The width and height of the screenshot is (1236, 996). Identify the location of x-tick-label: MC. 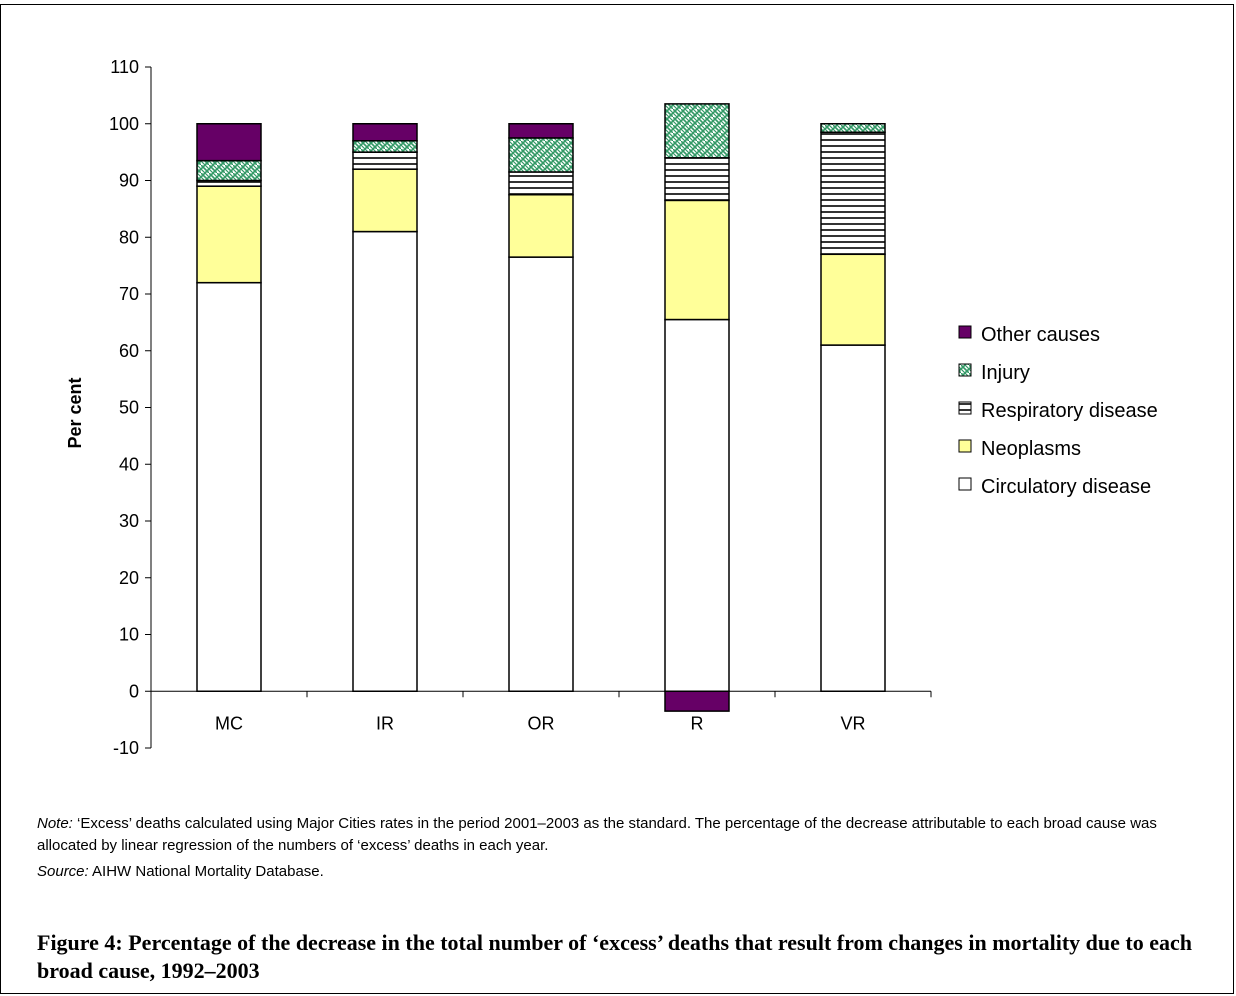
(229, 723).